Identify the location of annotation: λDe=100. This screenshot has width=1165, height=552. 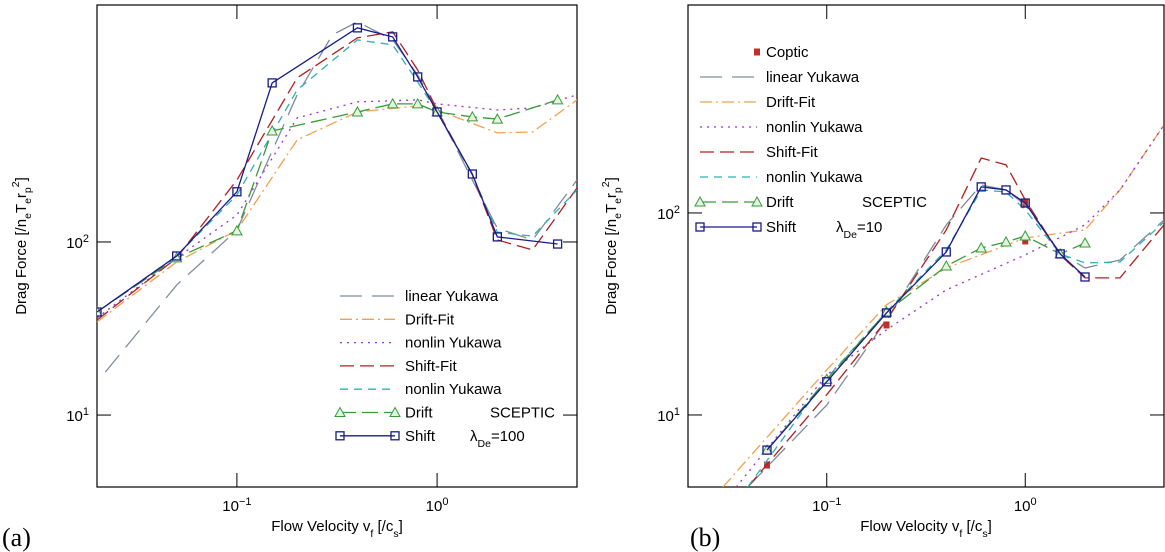
(497, 439).